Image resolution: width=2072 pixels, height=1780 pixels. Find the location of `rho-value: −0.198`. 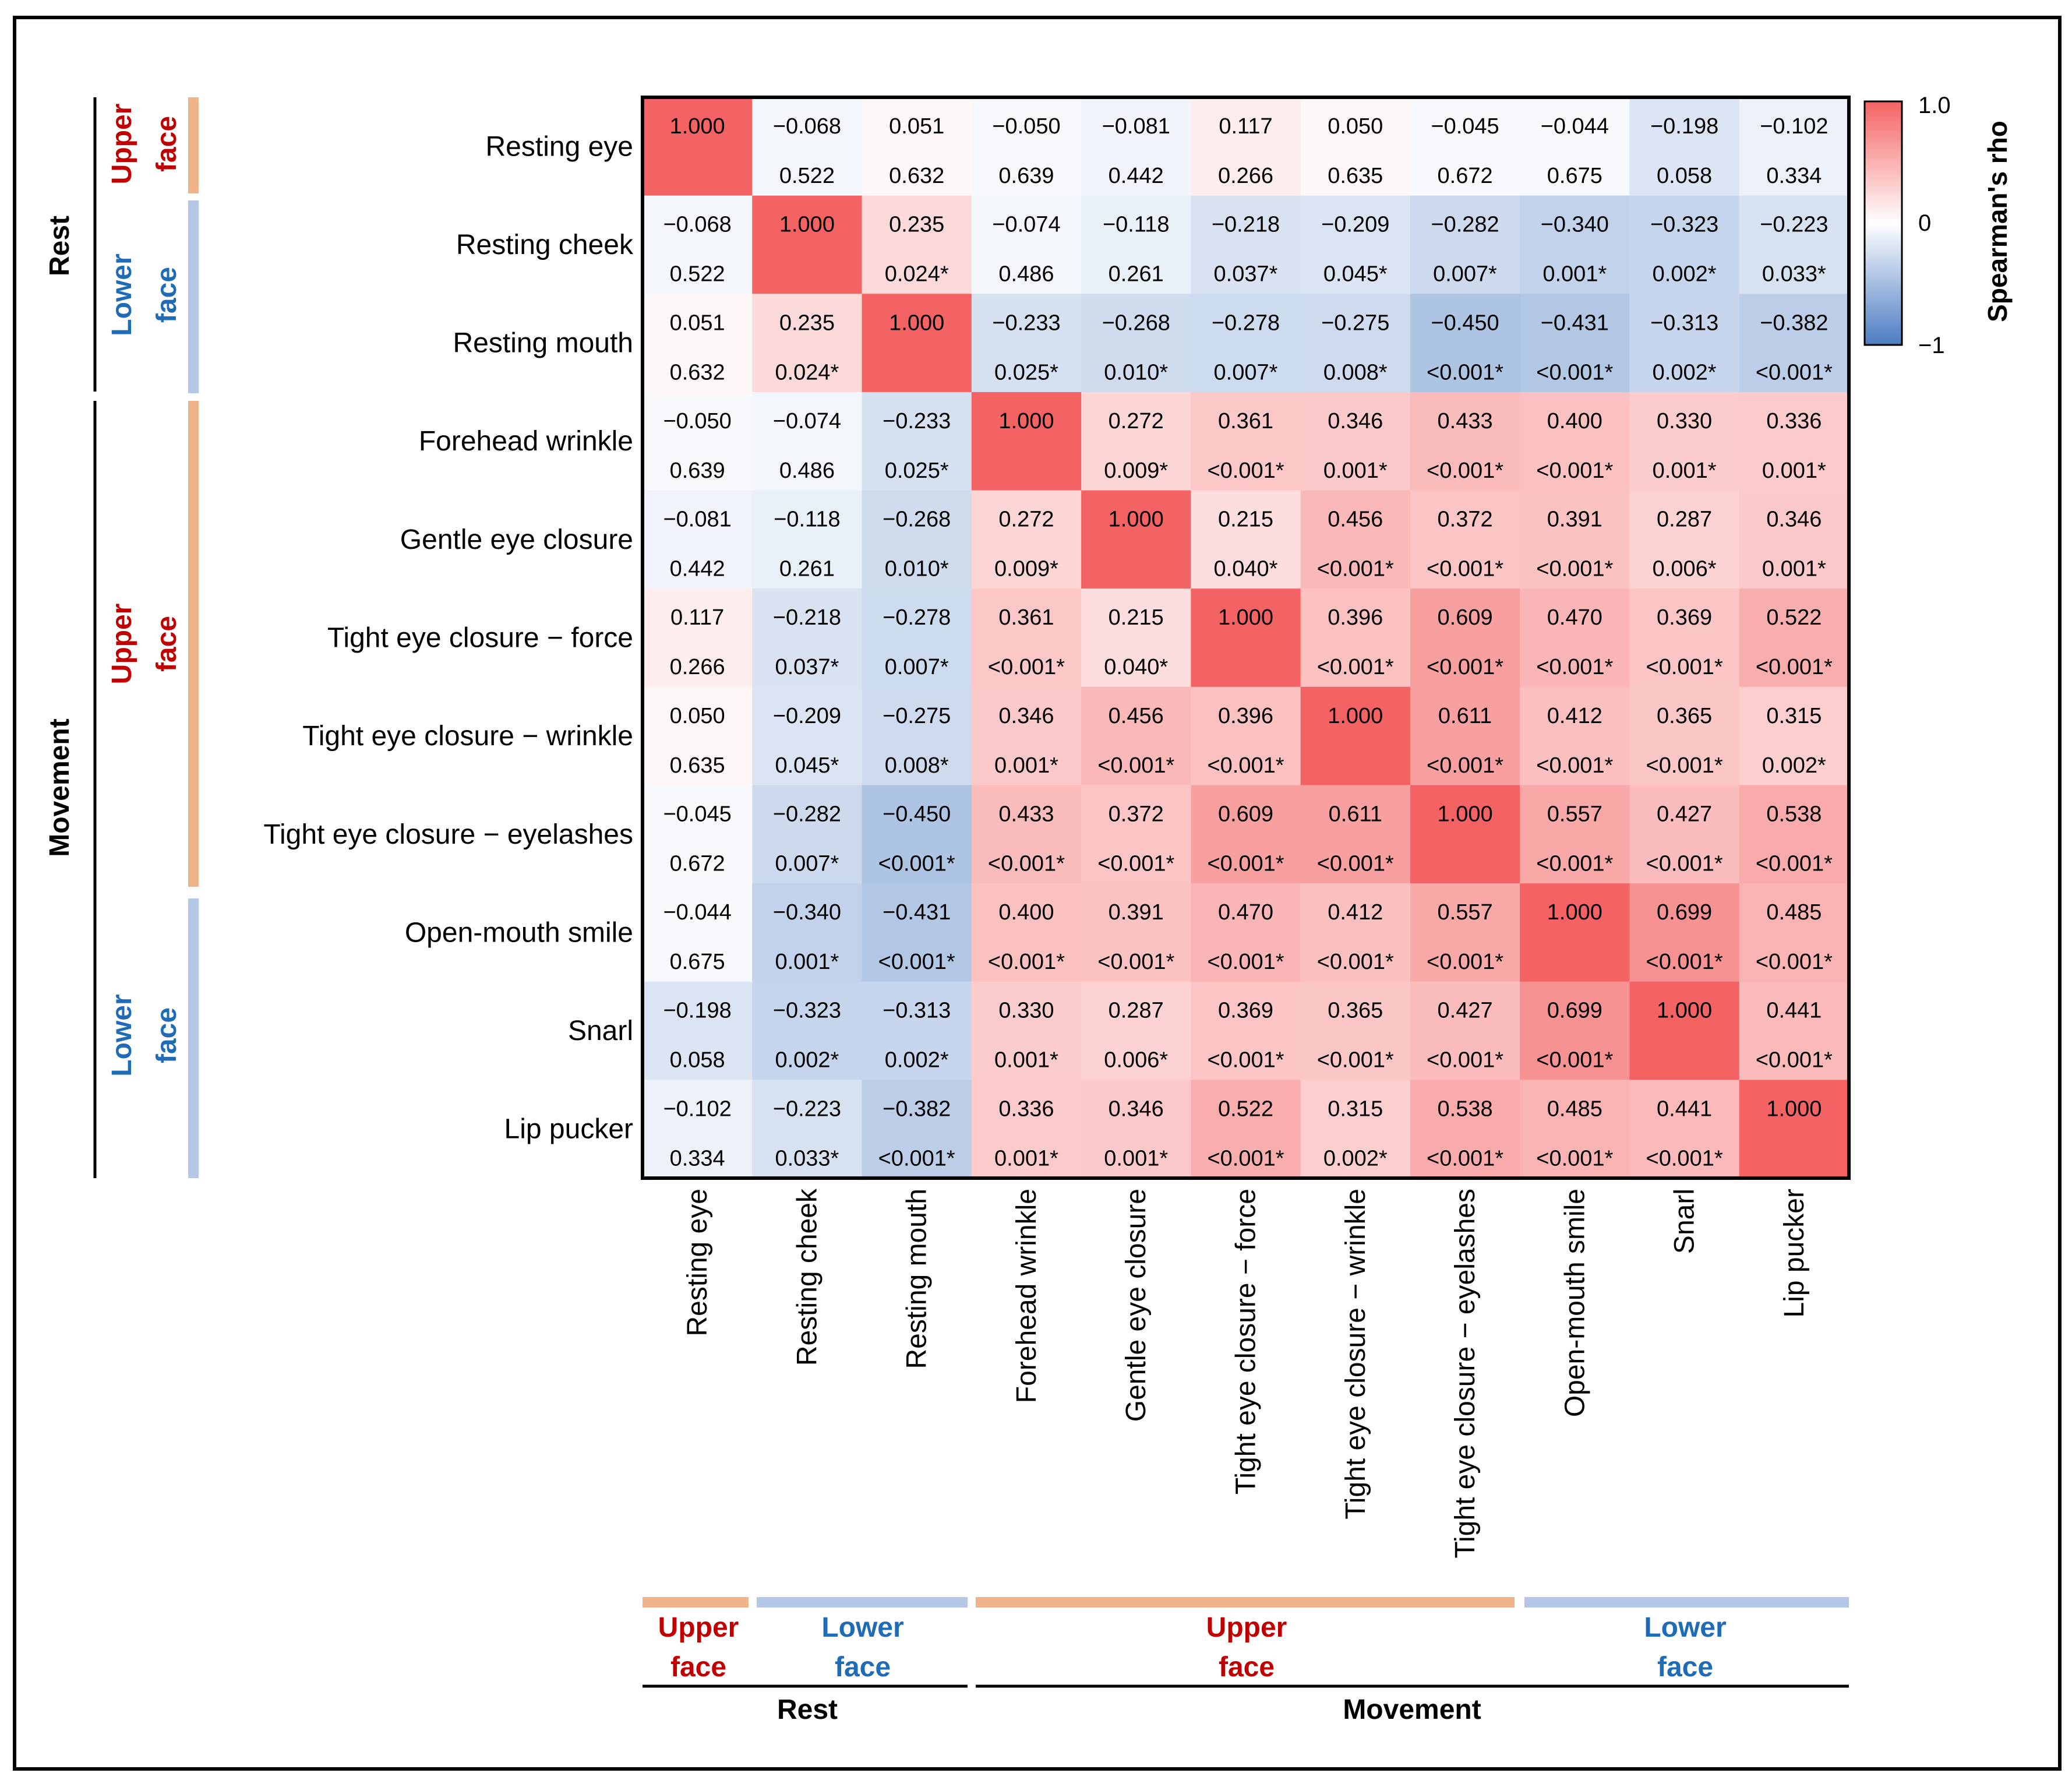

rho-value: −0.198 is located at coordinates (1684, 126).